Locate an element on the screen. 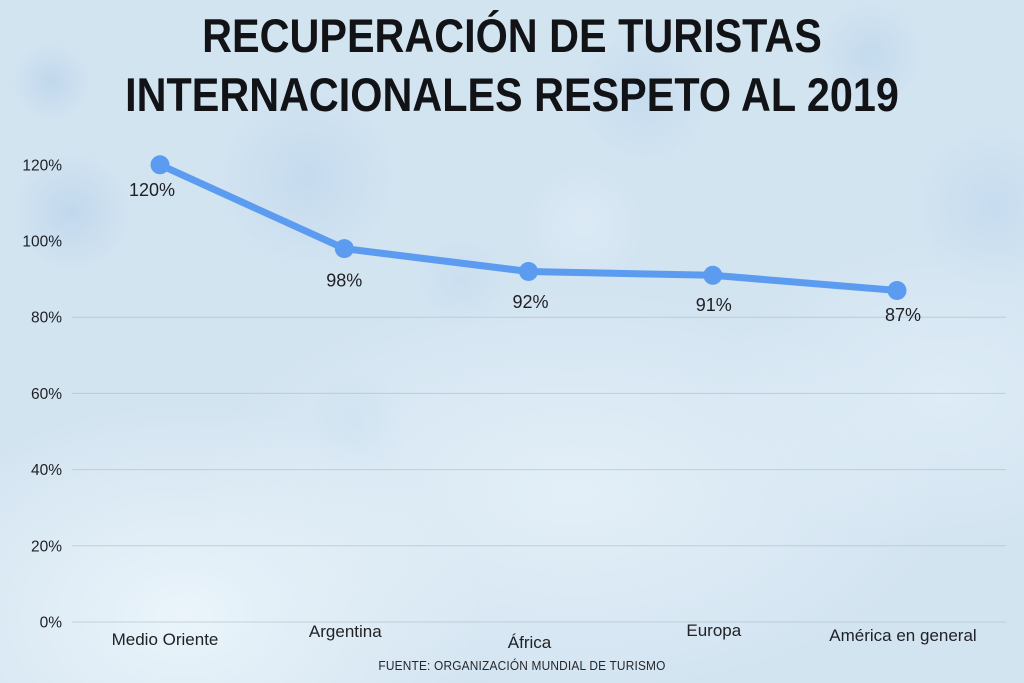 Image resolution: width=1024 pixels, height=683 pixels. title-line-2: INTERNACIONALES RESPETO AL 2019 is located at coordinates (512, 94).